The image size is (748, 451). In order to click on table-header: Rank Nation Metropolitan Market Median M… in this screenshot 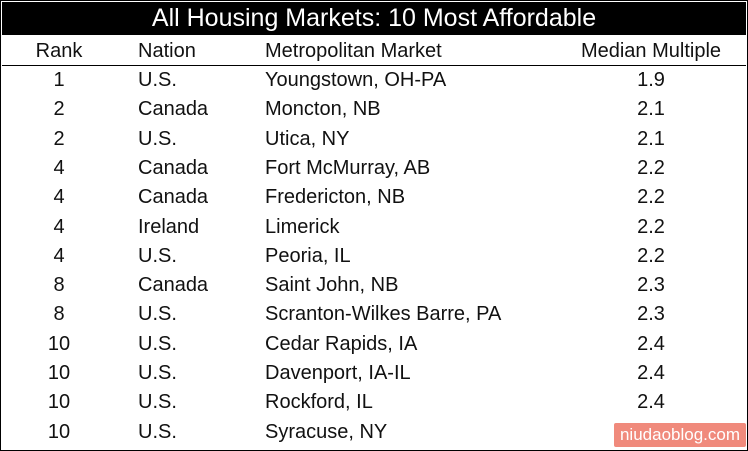, I will do `click(374, 51)`.